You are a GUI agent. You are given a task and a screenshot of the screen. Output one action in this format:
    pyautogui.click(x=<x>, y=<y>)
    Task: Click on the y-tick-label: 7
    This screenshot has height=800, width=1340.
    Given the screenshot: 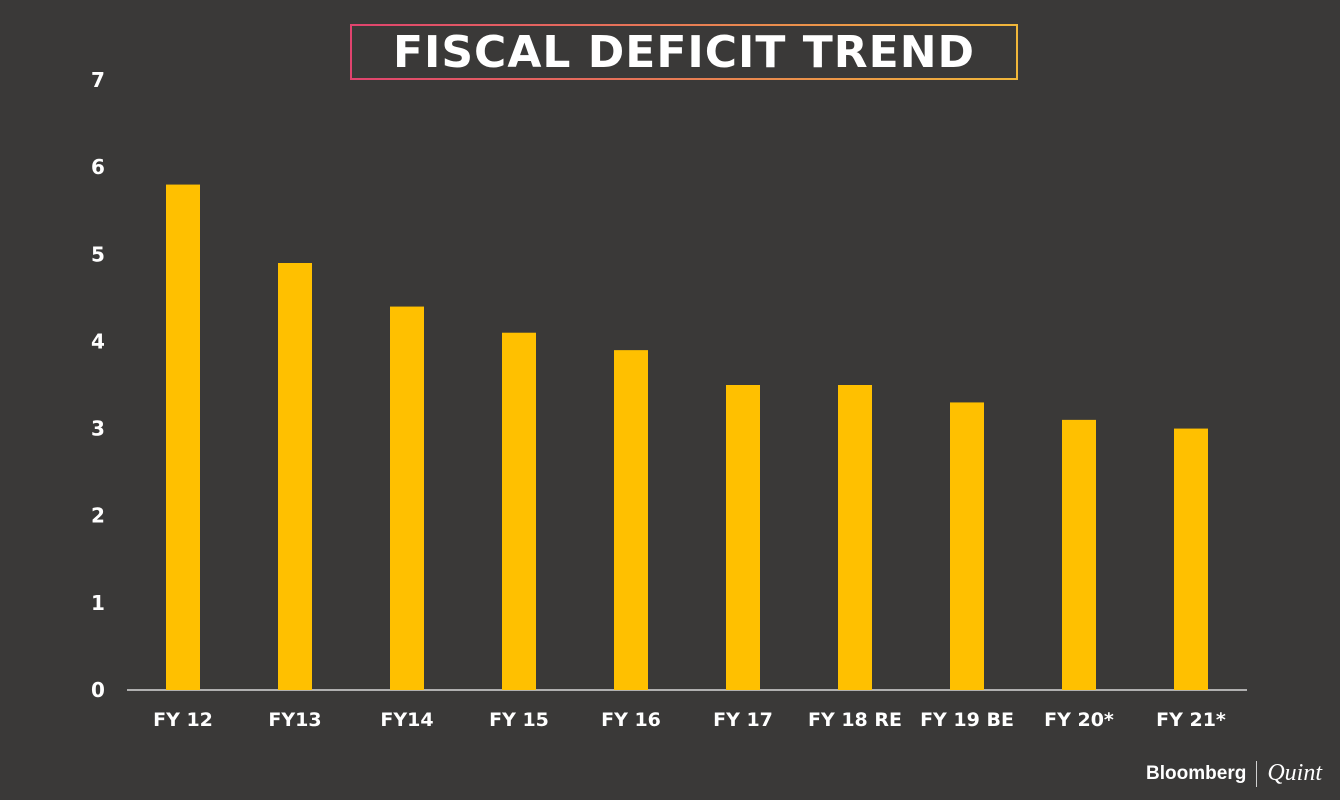 What is the action you would take?
    pyautogui.click(x=98, y=80)
    